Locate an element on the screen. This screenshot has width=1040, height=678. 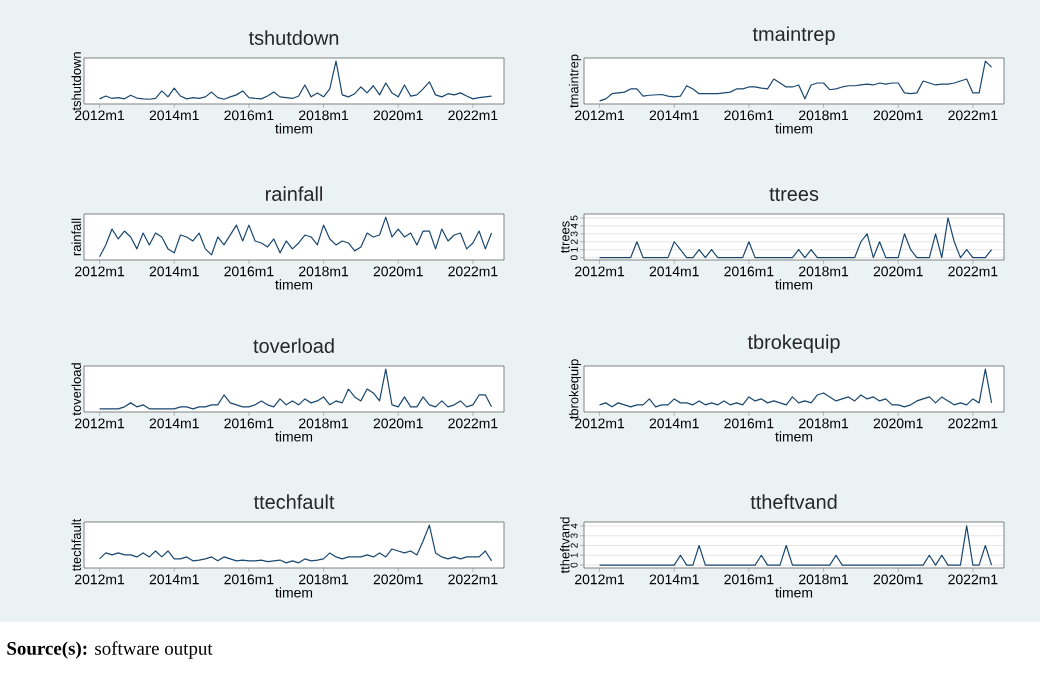
chart-title: ttheftvand is located at coordinates (793, 501).